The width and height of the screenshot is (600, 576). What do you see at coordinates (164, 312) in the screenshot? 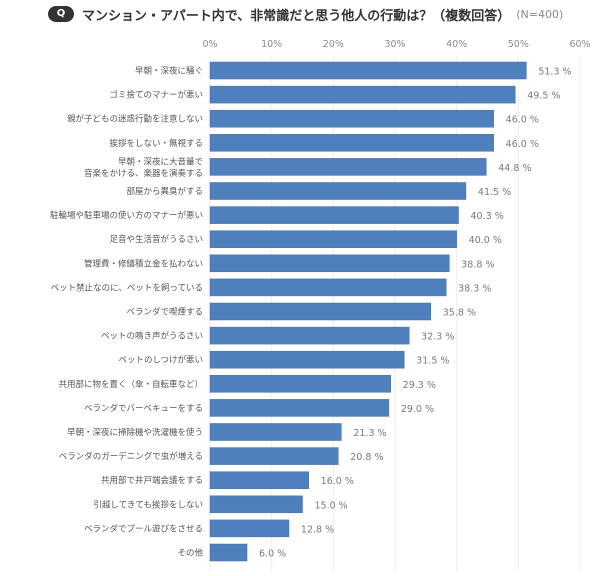
I see `category-label: ベランダで喫煙する` at bounding box center [164, 312].